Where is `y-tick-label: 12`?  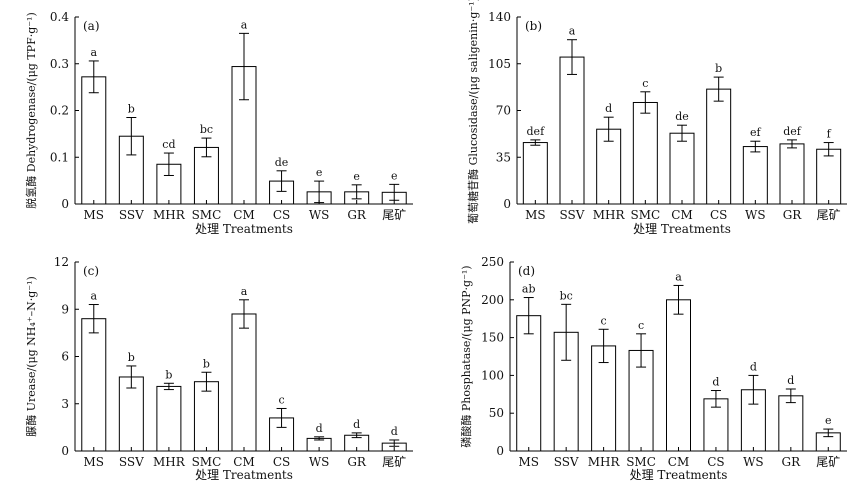 y-tick-label: 12 is located at coordinates (61, 262).